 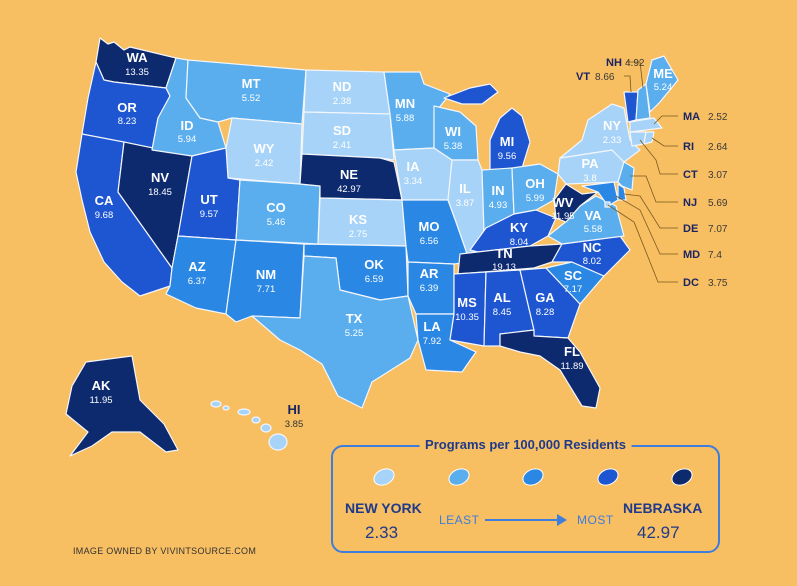 I want to click on label-in-value: 4.93, so click(x=498, y=205).